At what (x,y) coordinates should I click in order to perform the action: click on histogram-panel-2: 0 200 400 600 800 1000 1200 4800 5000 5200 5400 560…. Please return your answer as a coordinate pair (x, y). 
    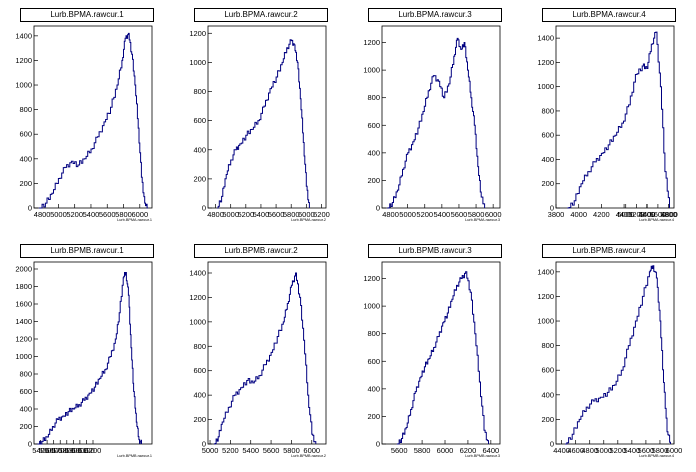
    Looking at the image, I should click on (261, 118).